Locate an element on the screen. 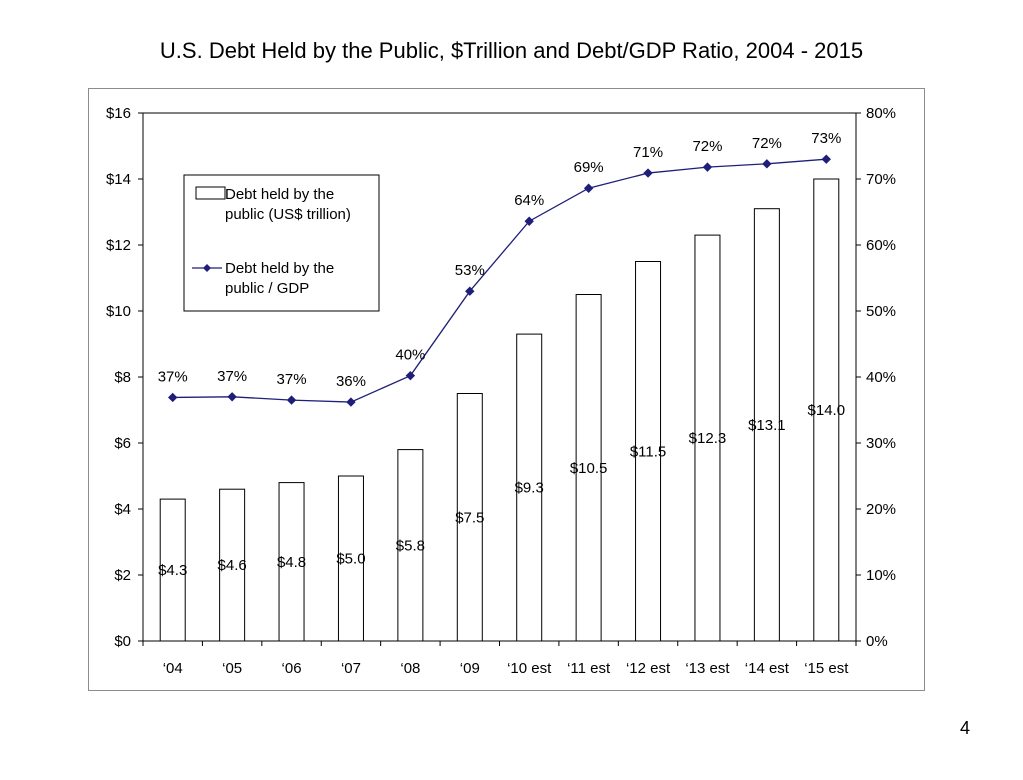 Image resolution: width=1023 pixels, height=780 pixels. x-axis-tick-label: ‘07 is located at coordinates (351, 668).